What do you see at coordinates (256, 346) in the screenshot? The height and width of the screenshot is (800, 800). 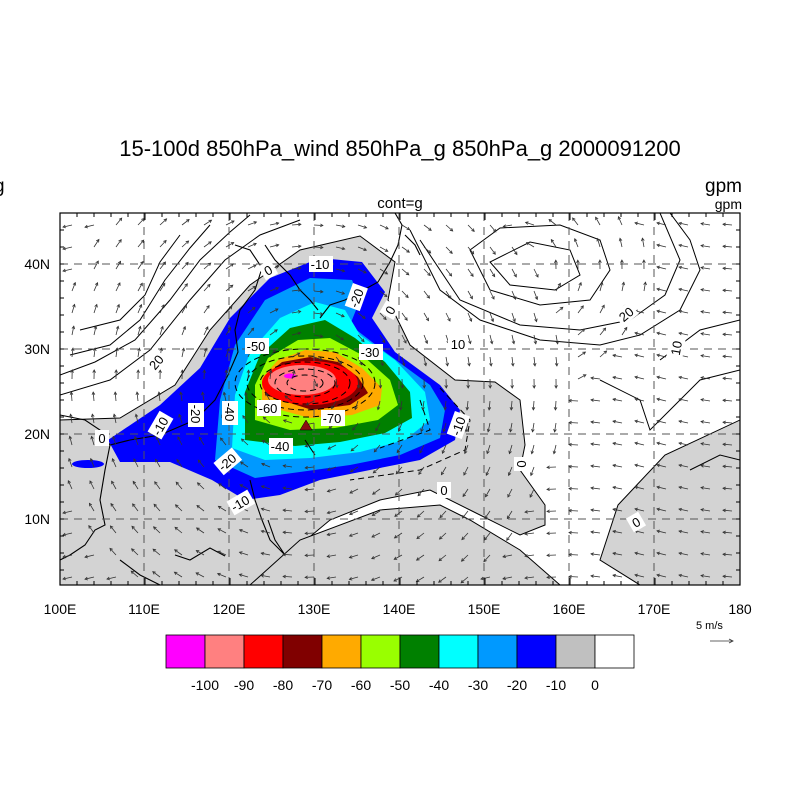 I see `contour-label: -50` at bounding box center [256, 346].